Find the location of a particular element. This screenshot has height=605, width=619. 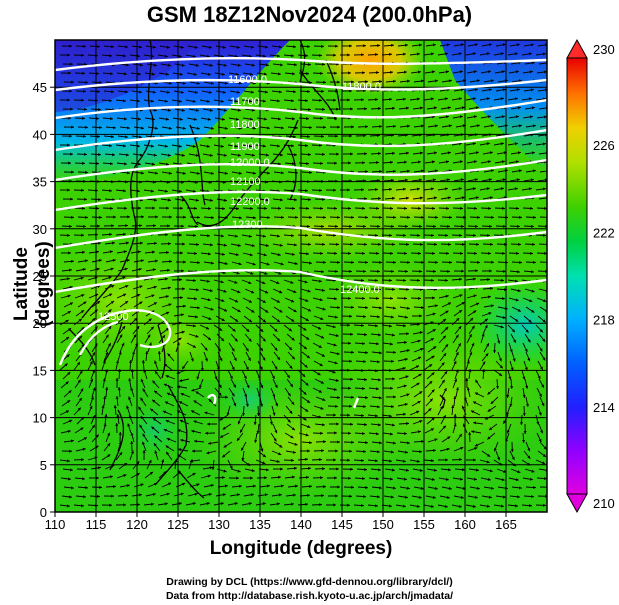

x-tick-label: 150 is located at coordinates (383, 524).